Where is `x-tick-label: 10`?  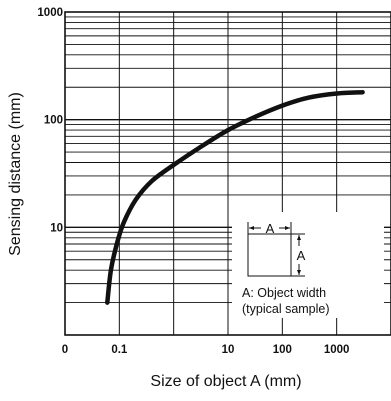 x-tick-label: 10 is located at coordinates (228, 350).